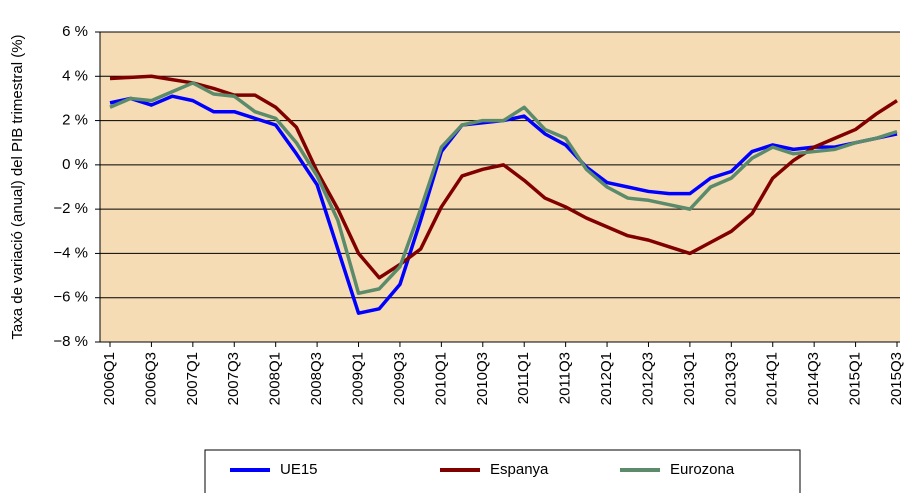 The height and width of the screenshot is (493, 904). What do you see at coordinates (75, 120) in the screenshot?
I see `y-tick-label: 2 %` at bounding box center [75, 120].